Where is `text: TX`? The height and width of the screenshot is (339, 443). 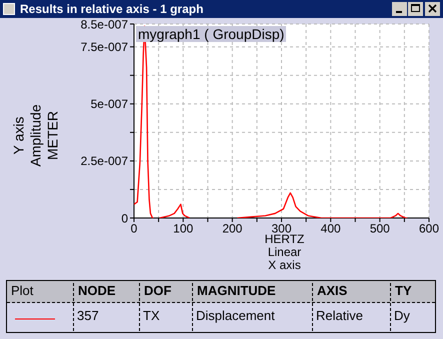 text: TX is located at coordinates (151, 315).